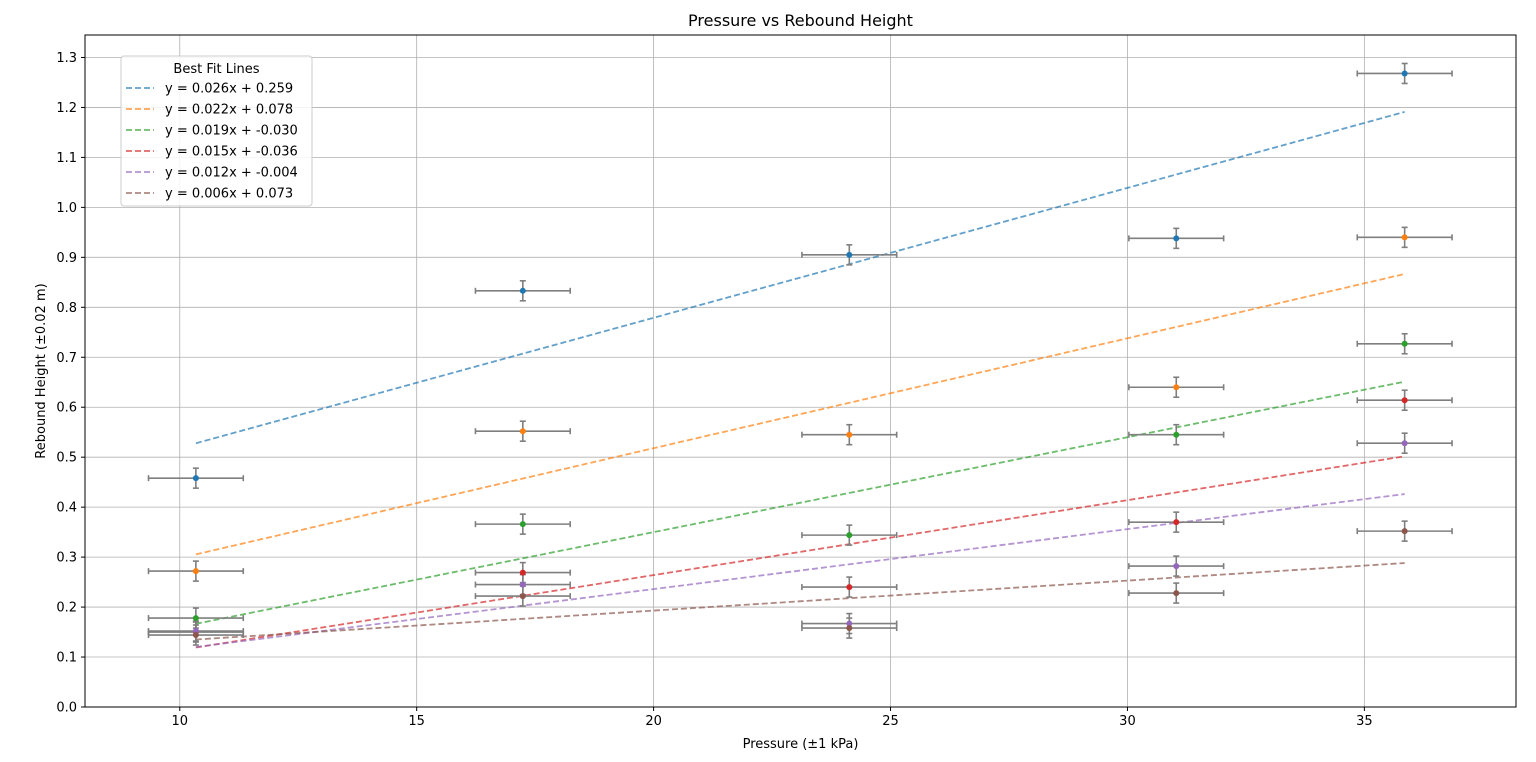 This screenshot has width=1536, height=762. What do you see at coordinates (800, 20) in the screenshot?
I see `chart-title: Pressure vs Rebound Height` at bounding box center [800, 20].